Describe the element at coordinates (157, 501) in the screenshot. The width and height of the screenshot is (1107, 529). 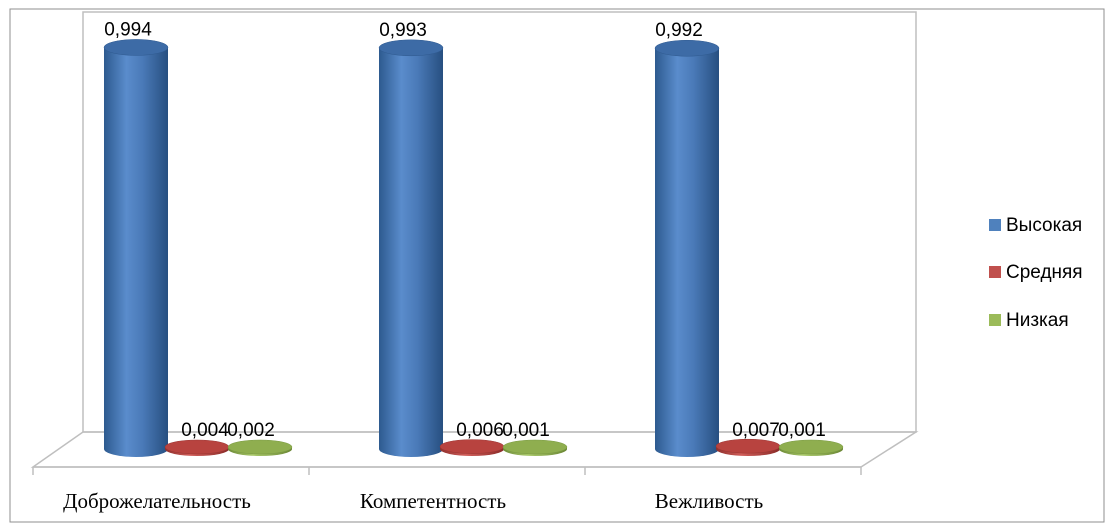
I see `category-label: Доброжелательность` at that location.